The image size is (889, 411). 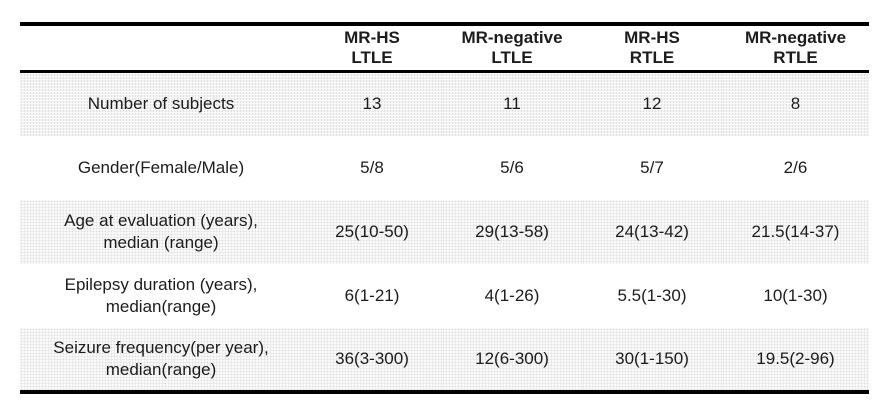 What do you see at coordinates (161, 284) in the screenshot?
I see `row-label-line: Epilepsy duration (years),` at bounding box center [161, 284].